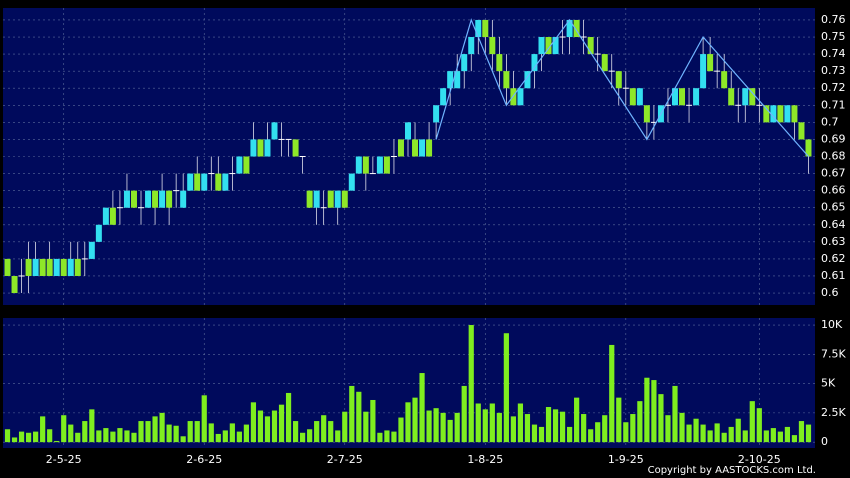 Image resolution: width=850 pixels, height=478 pixels. Describe the element at coordinates (830, 121) in the screenshot. I see `y-tick-label: 0.7` at that location.